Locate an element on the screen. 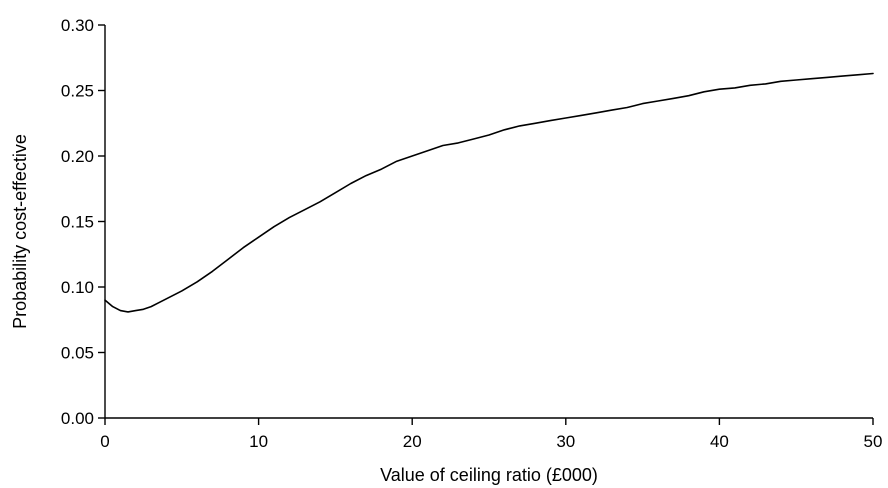  x-ticks: 0 10 20 30 40 50 is located at coordinates (491, 434).